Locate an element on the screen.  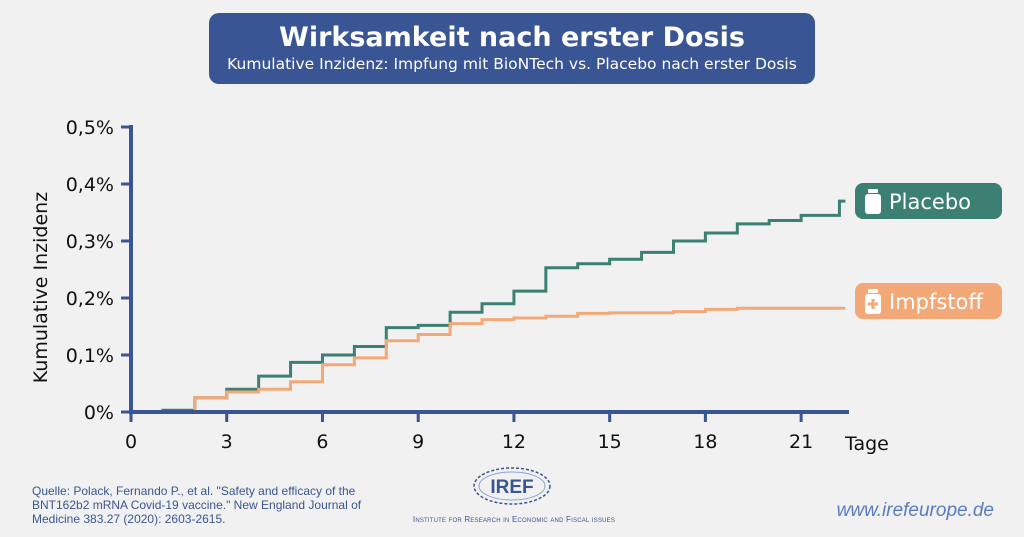
x-tick-label: 15 is located at coordinates (610, 442).